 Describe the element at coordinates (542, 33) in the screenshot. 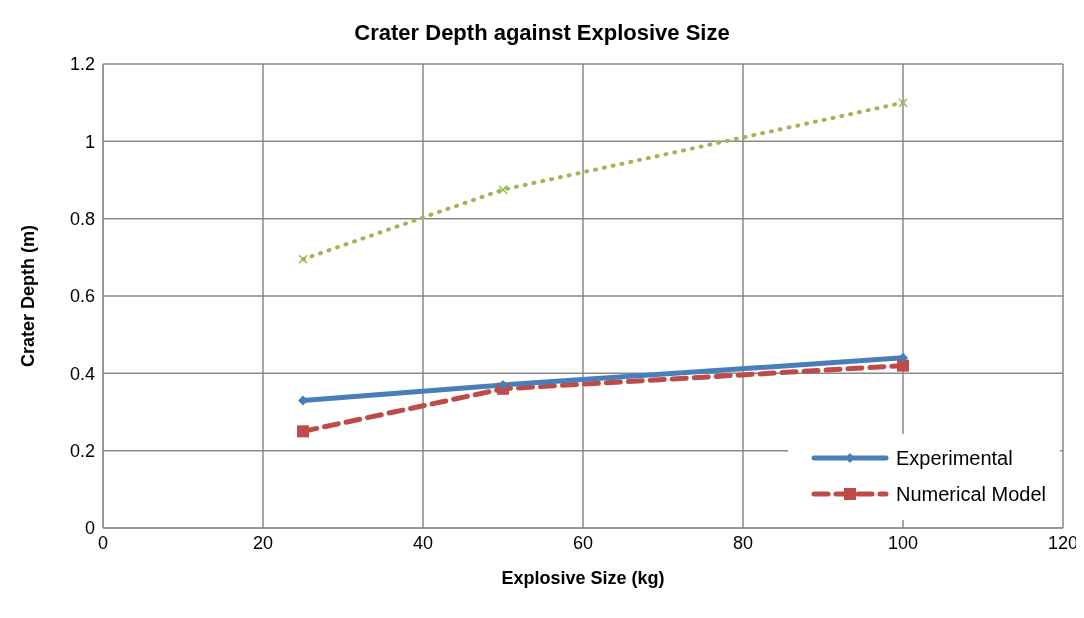

I see `chart-title: Crater Depth against Explosive Size` at that location.